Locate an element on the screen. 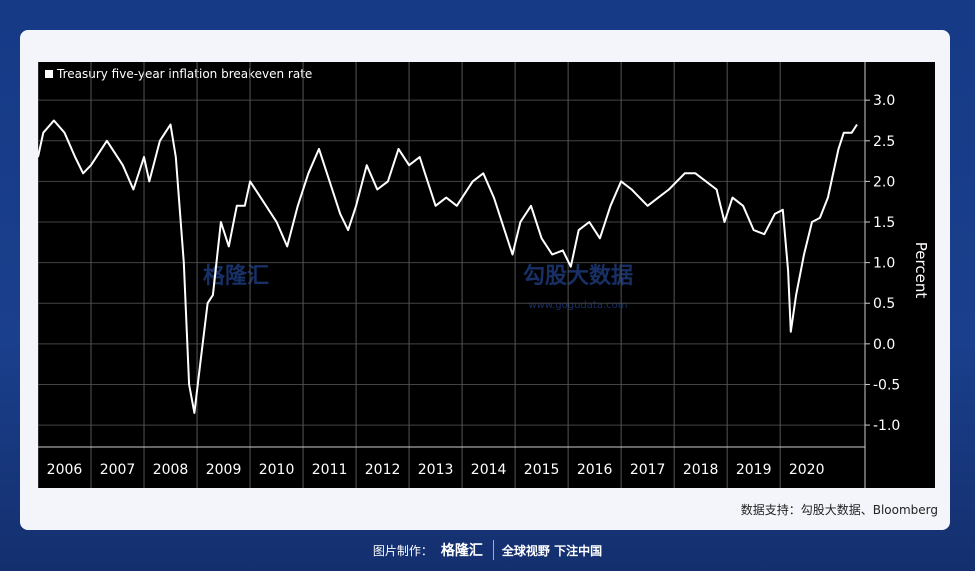  x-tick-label: 2018 is located at coordinates (701, 470).